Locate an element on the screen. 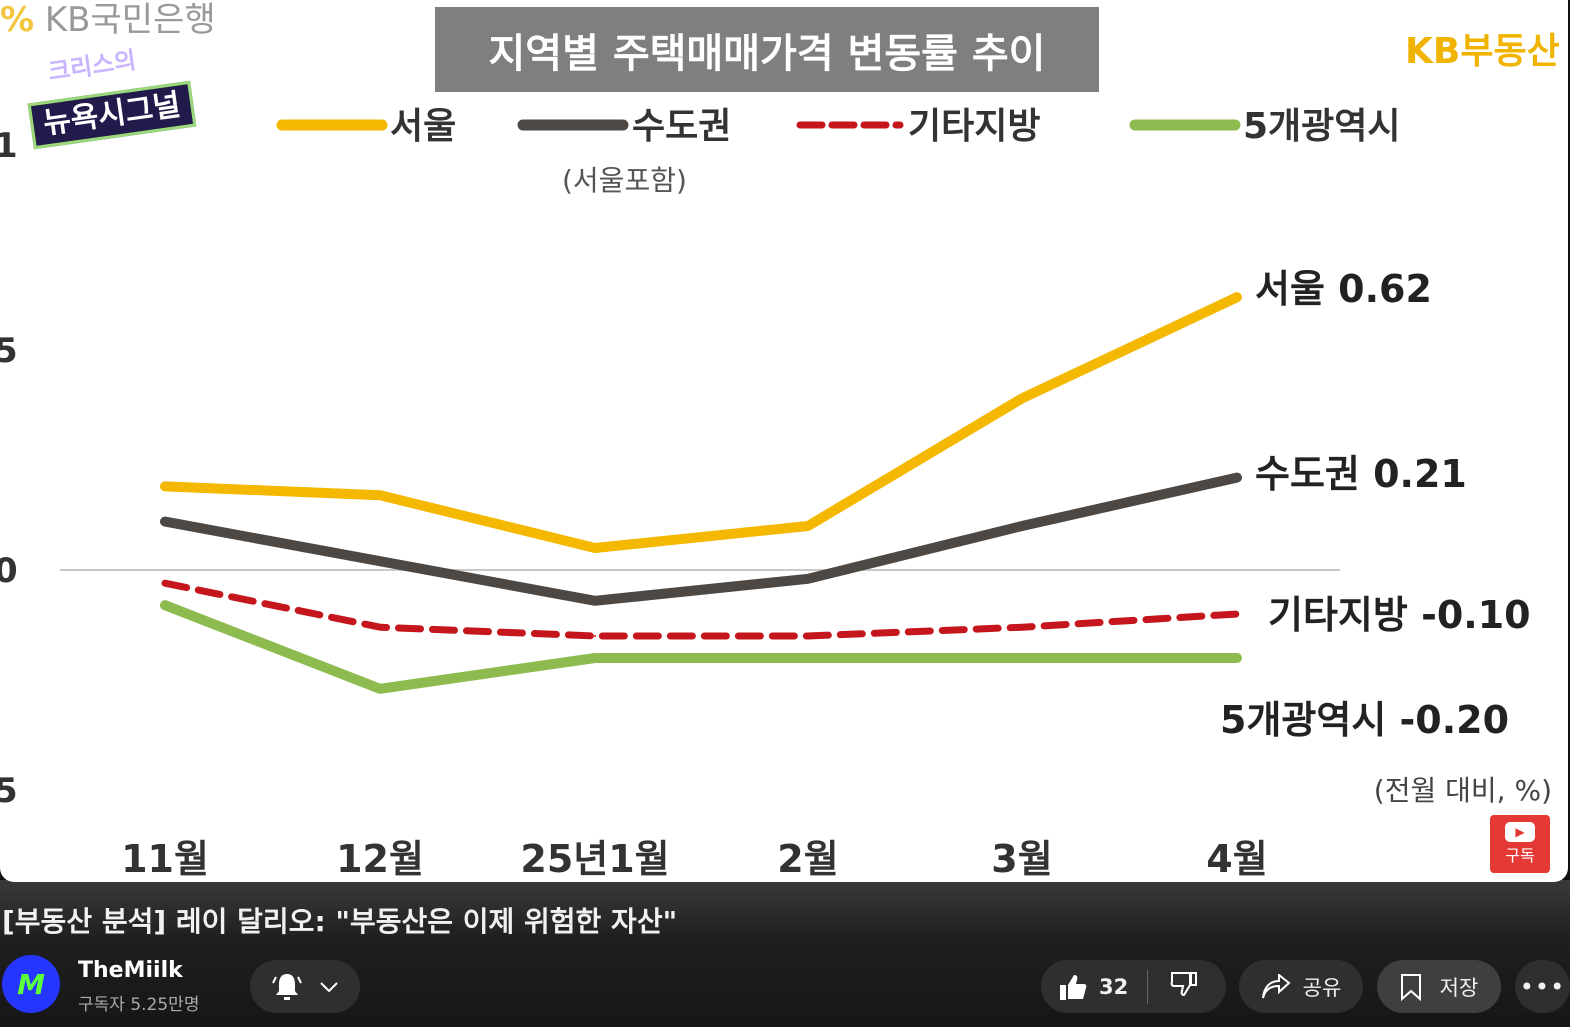  chart-title: 지역별 주택매매가격 변동률 추이 is located at coordinates (767, 49).